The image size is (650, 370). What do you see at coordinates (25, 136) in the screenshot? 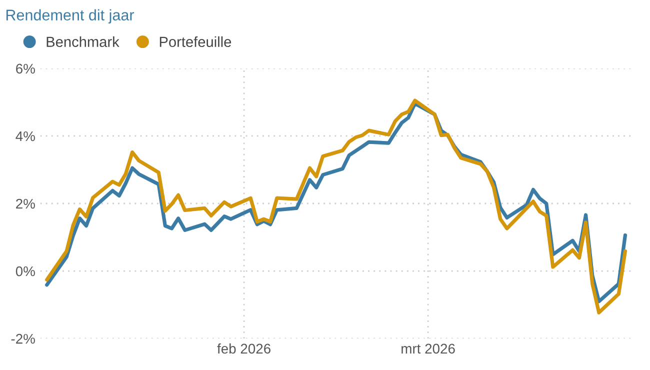
I see `y-tick-label: 4%` at bounding box center [25, 136].